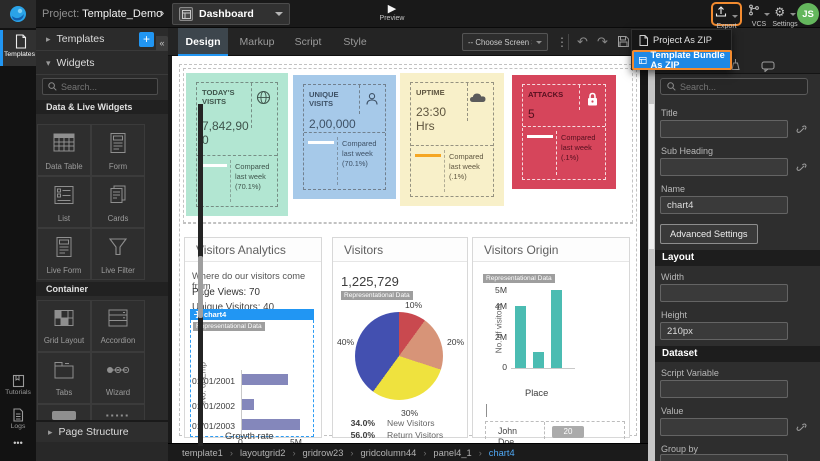 The height and width of the screenshot is (461, 820). I want to click on widget-tile-accordion: Accordion, so click(118, 326).